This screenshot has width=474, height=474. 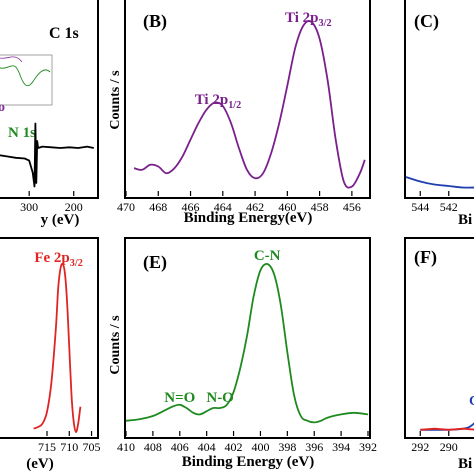 What do you see at coordinates (69, 447) in the screenshot?
I see `panel-d-x-tick-label: 710` at bounding box center [69, 447].